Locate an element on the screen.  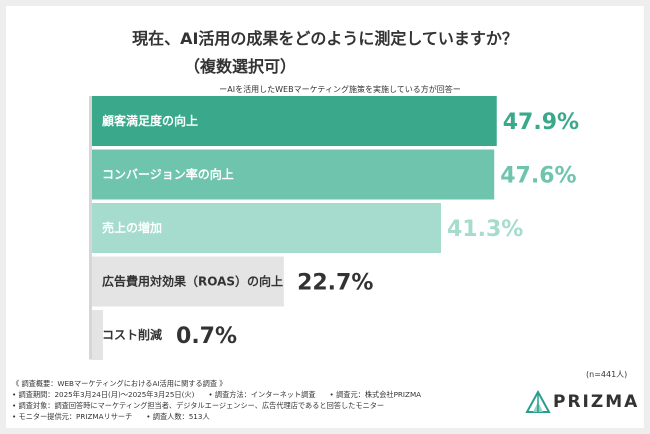
bar-value-label: 47.9% is located at coordinates (541, 122).